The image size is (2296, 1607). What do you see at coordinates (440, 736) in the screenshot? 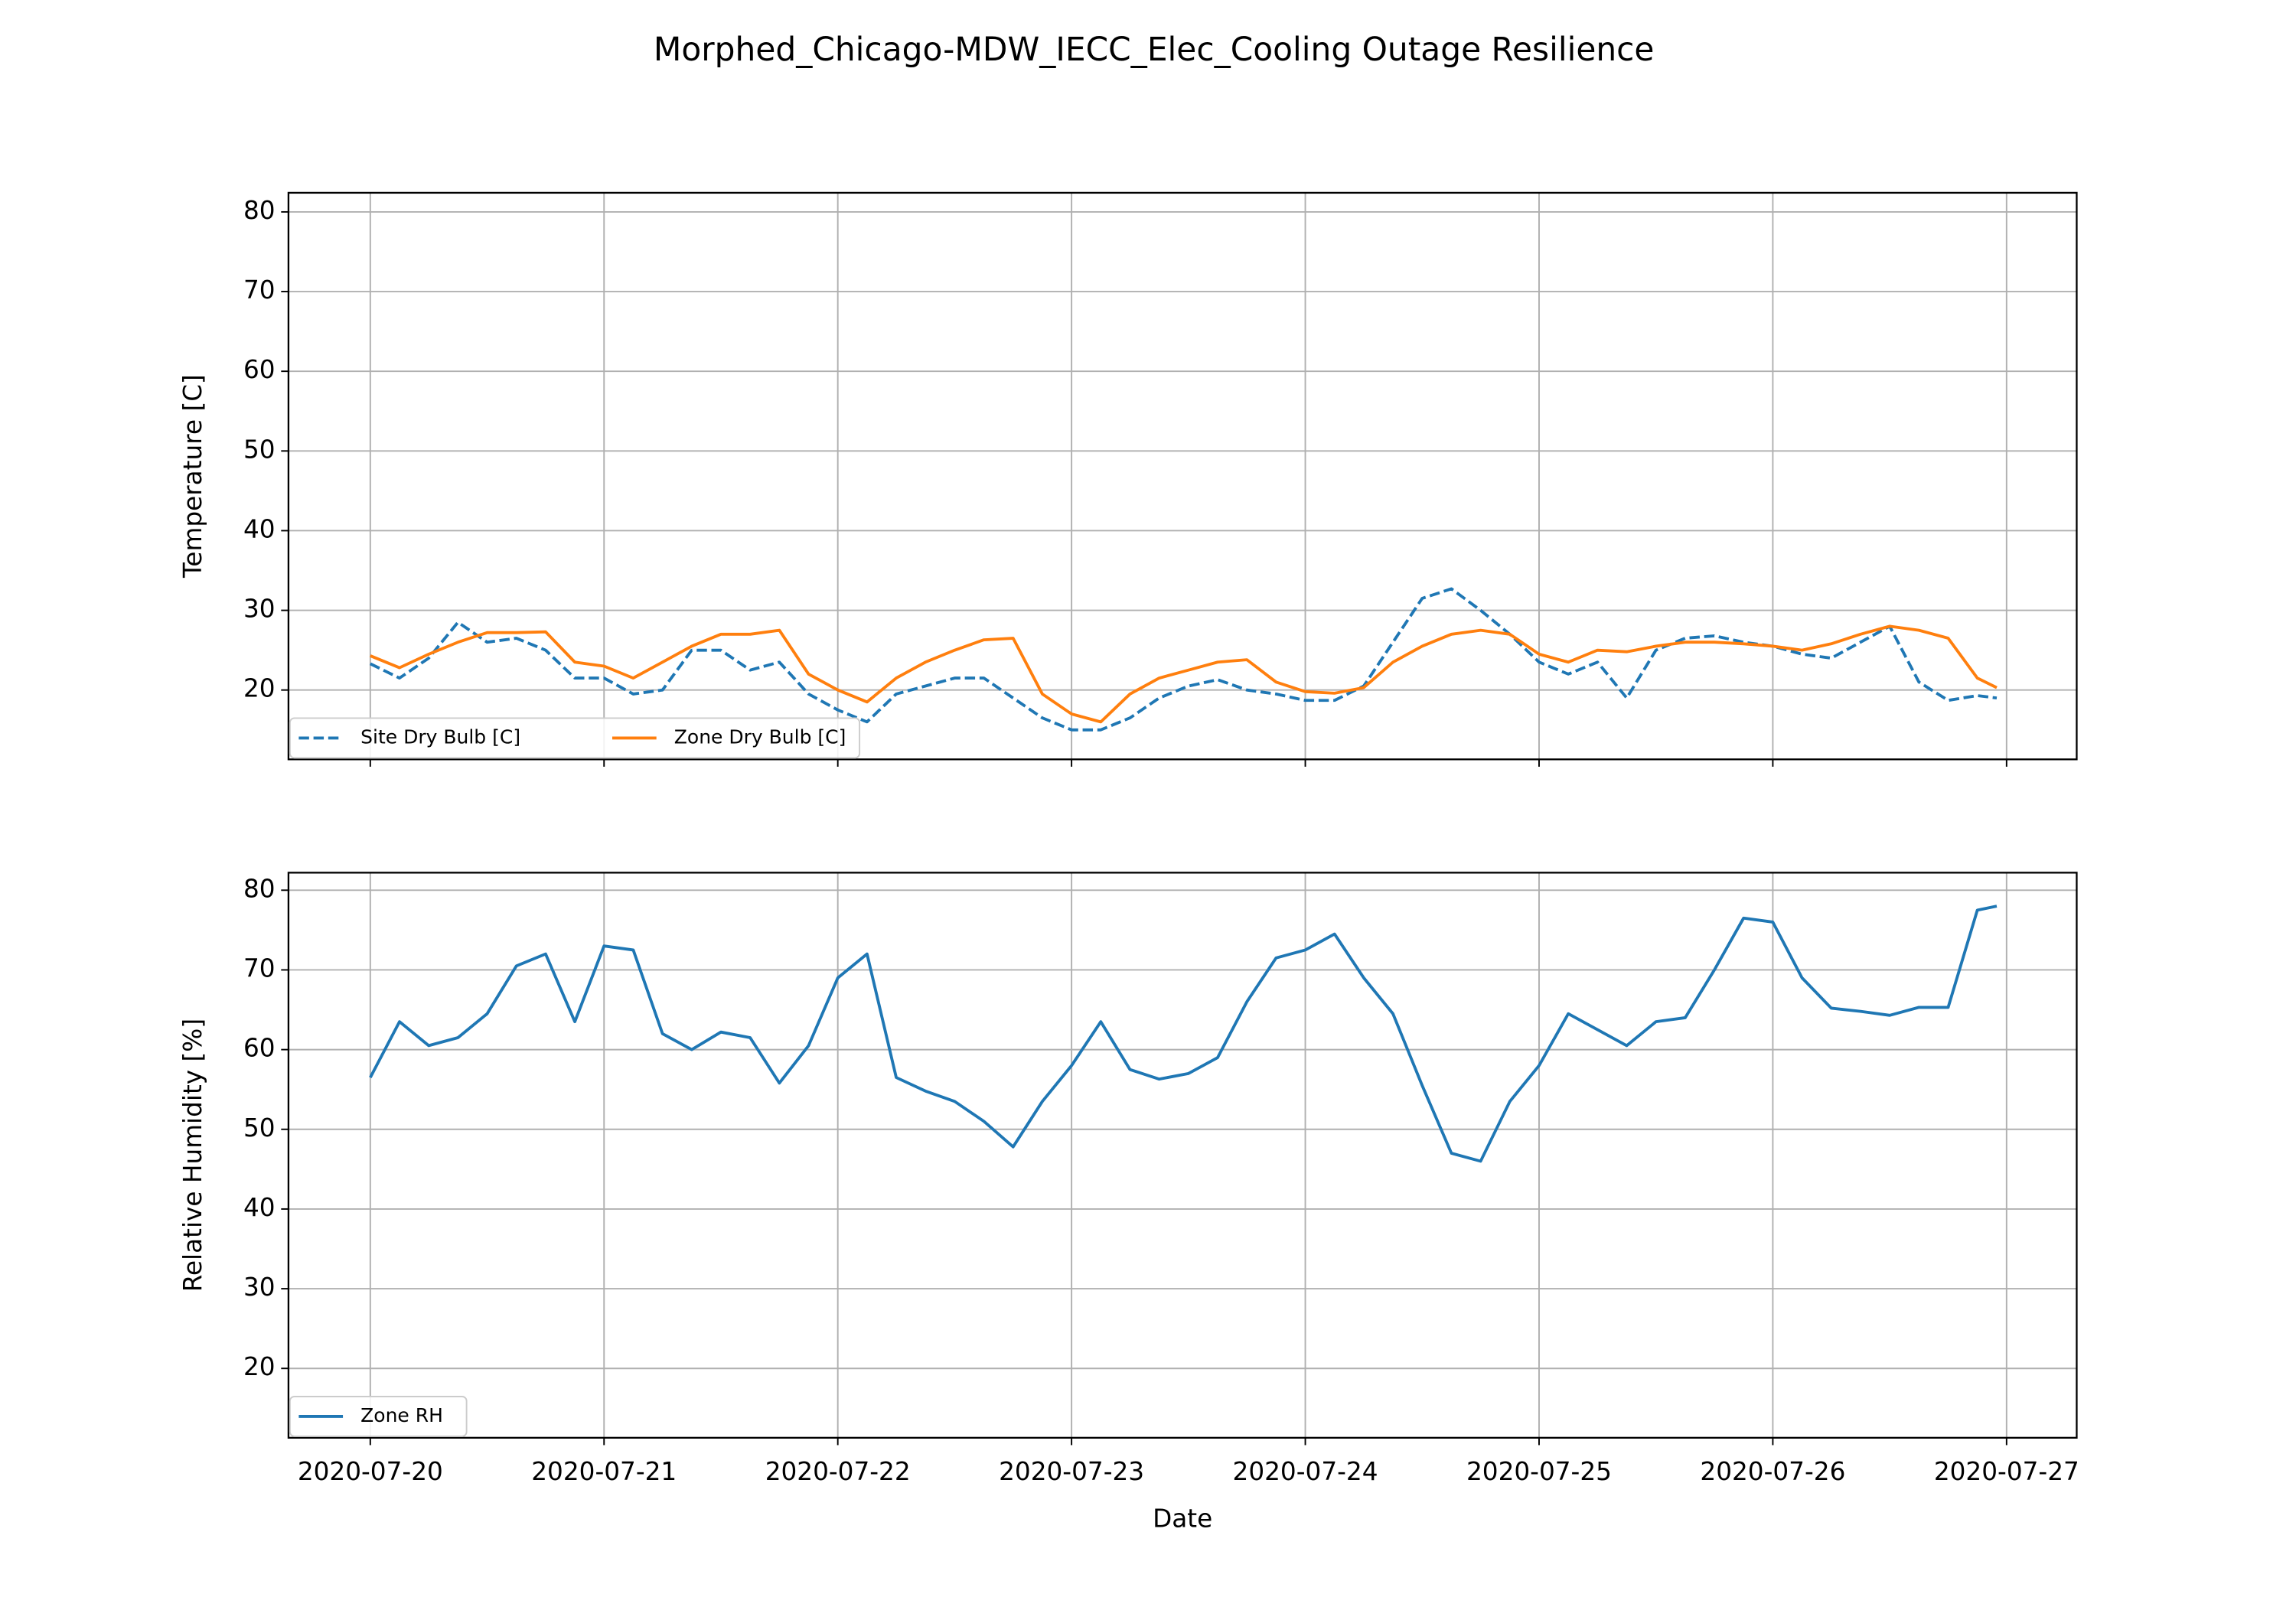
I see `legend-label: Site Dry Bulb [C]` at bounding box center [440, 736].